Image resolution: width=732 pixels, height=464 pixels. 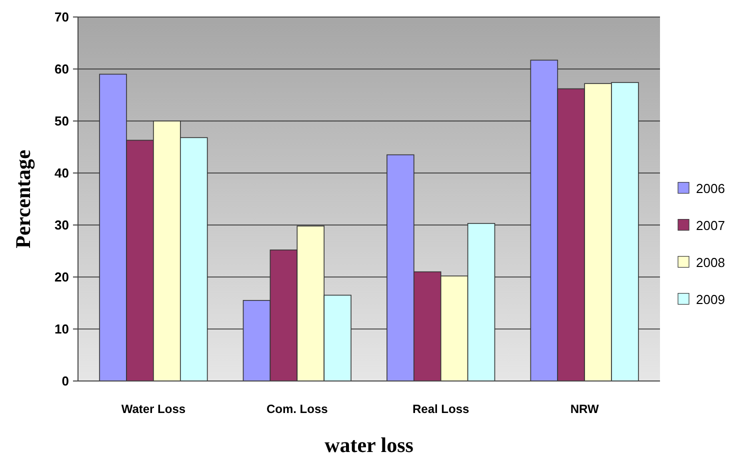 What do you see at coordinates (61, 277) in the screenshot?
I see `y-tick-label: 20` at bounding box center [61, 277].